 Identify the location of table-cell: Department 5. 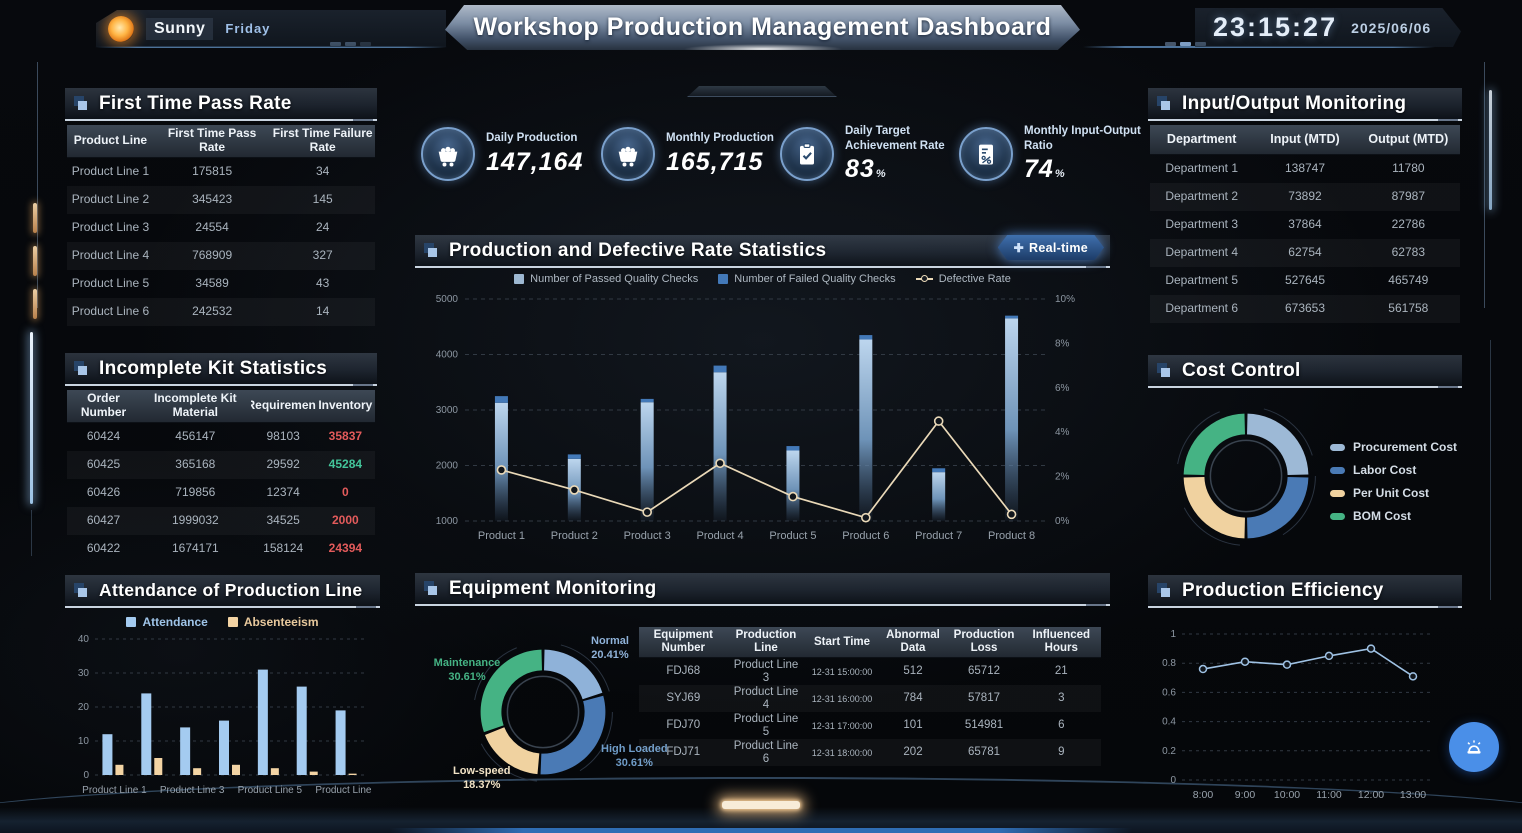
(1202, 281).